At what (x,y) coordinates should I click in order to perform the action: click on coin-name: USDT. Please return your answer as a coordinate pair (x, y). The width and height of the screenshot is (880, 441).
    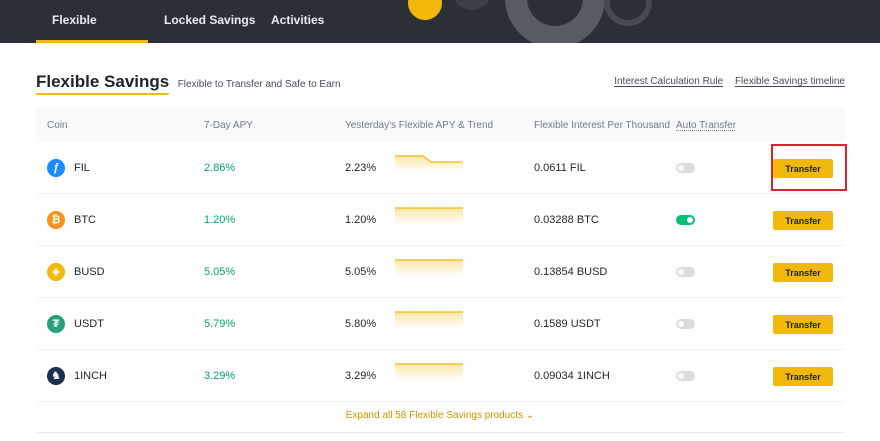
    Looking at the image, I should click on (89, 324).